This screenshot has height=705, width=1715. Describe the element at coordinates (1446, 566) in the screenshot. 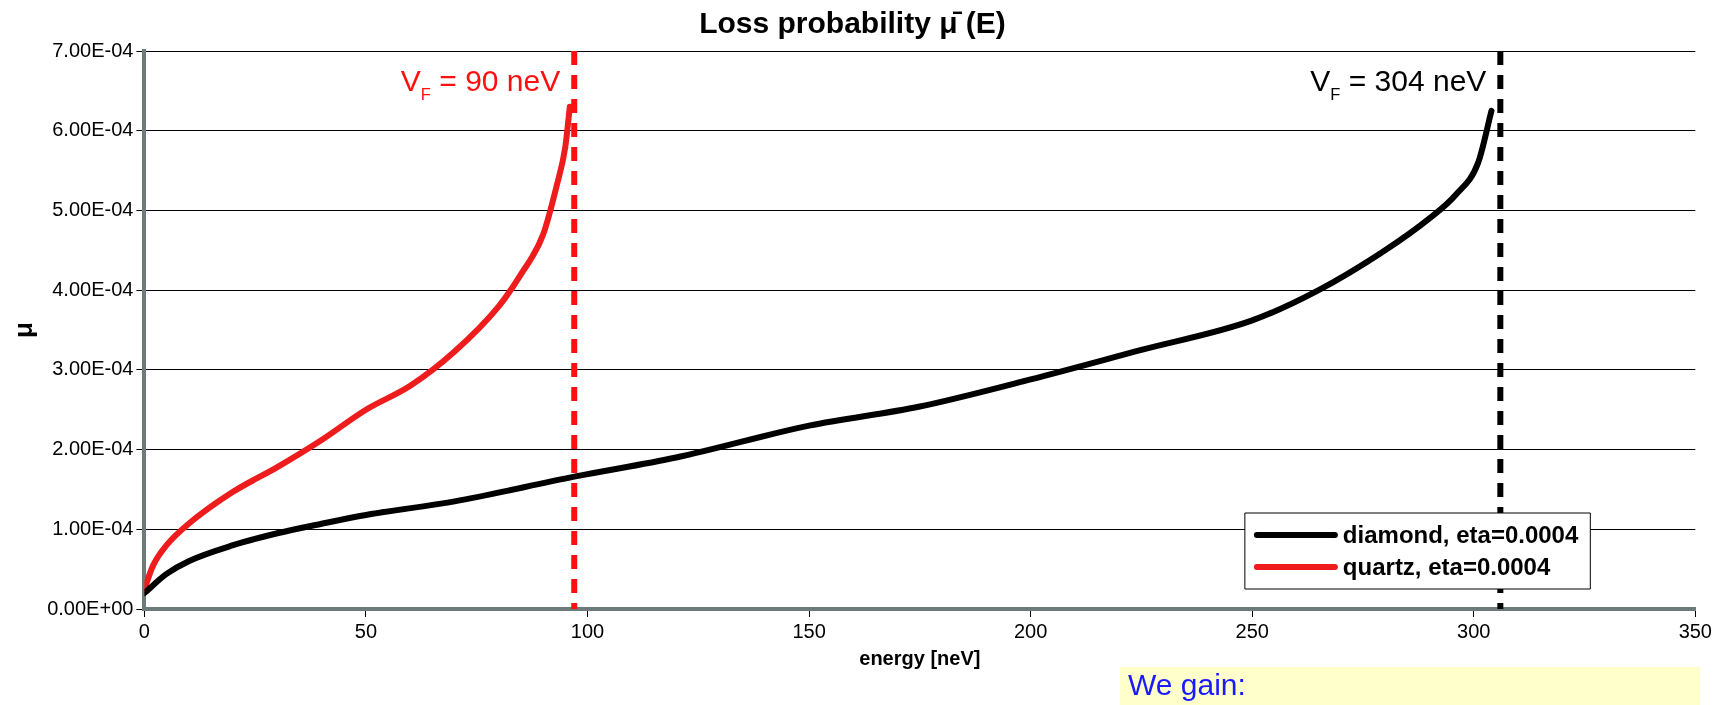

I see `legend-label: quartz, eta=0.0004` at that location.